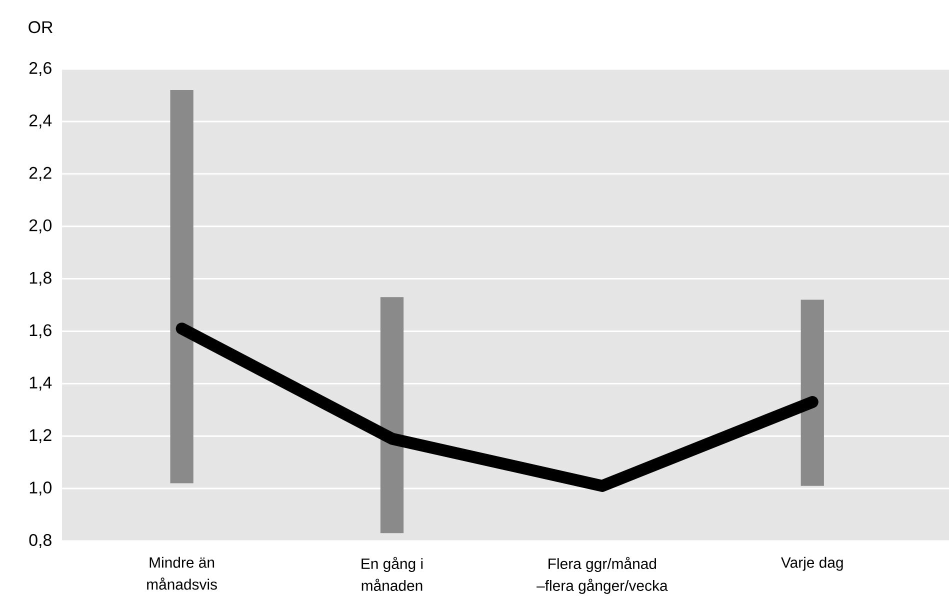  What do you see at coordinates (392, 573) in the screenshot?
I see `x-tick-label: En gång i månaden` at bounding box center [392, 573].